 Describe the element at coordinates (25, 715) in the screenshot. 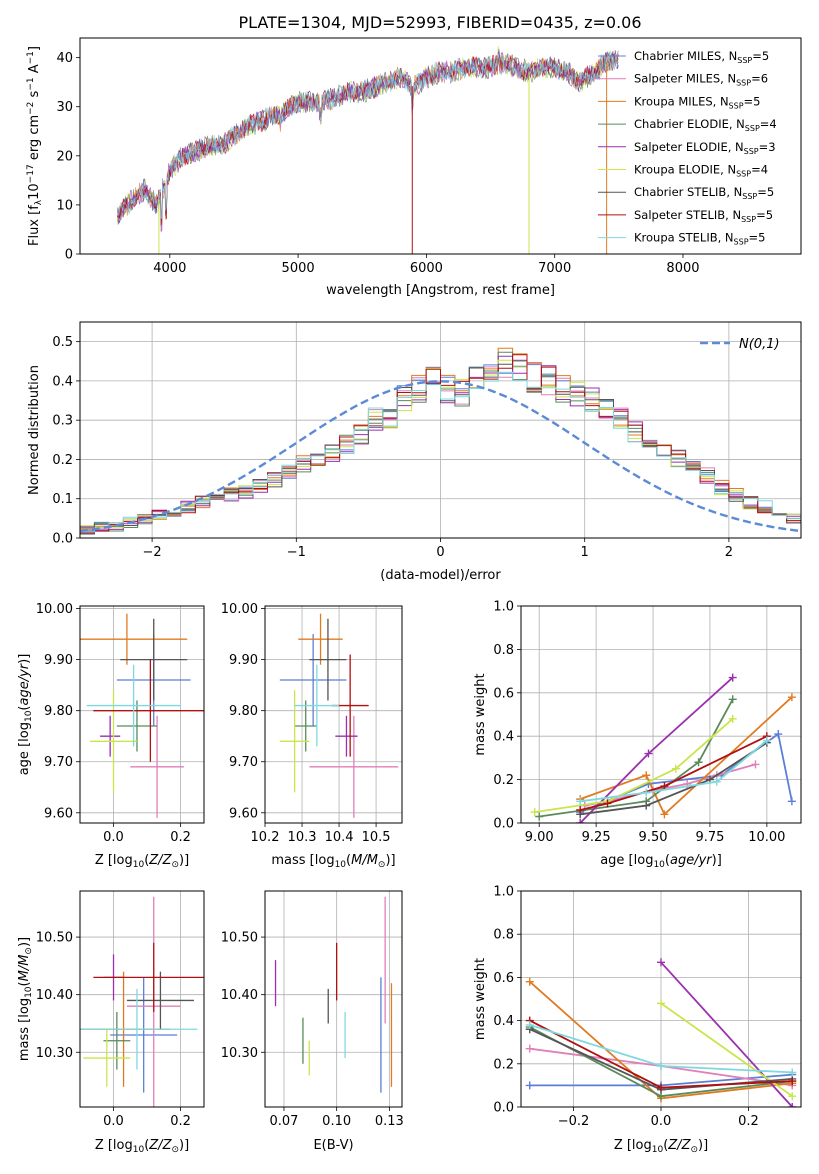

I see `axis-label-y: age [log10(age/yr)]` at that location.